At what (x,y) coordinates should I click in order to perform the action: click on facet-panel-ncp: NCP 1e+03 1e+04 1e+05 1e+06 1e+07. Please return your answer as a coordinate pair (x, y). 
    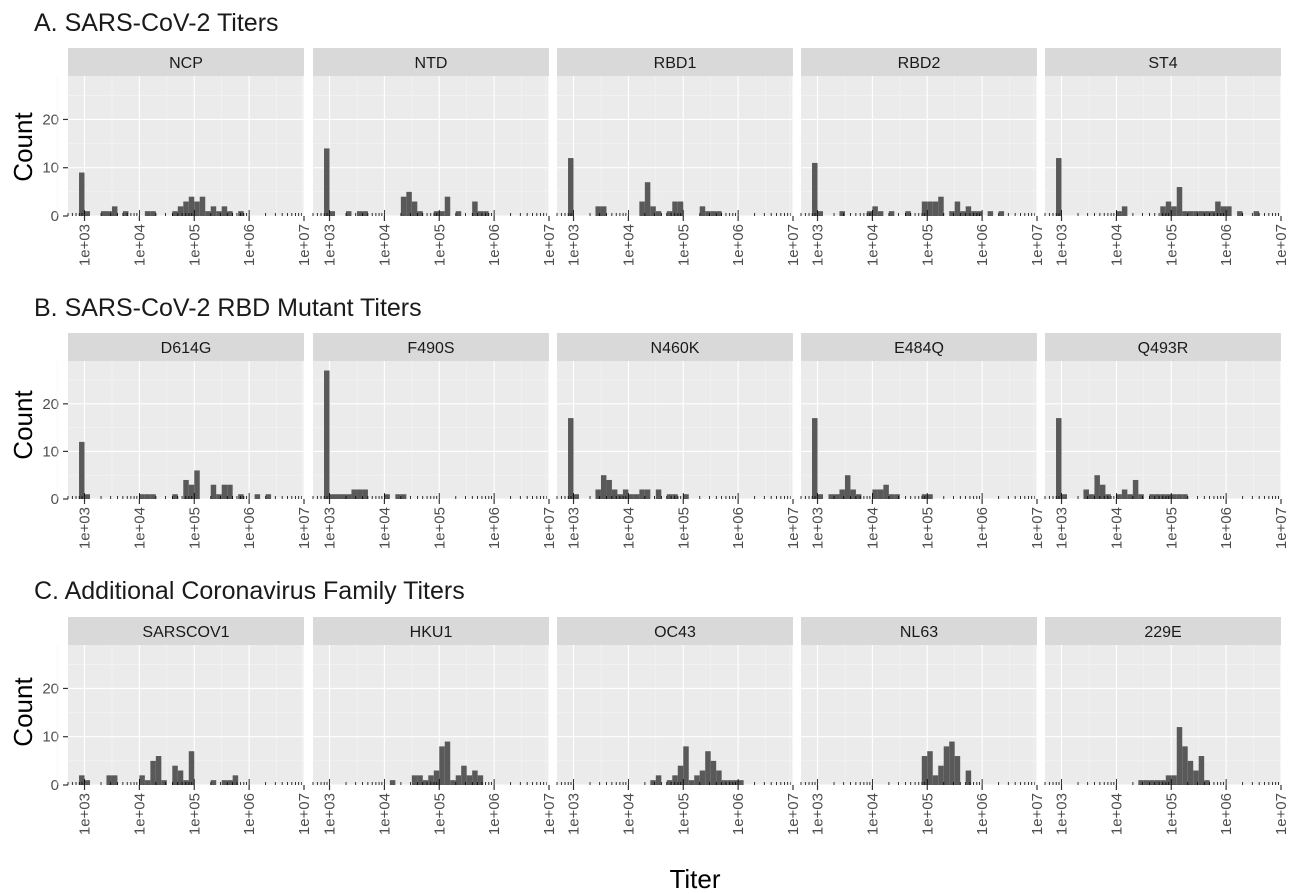
    Looking at the image, I should click on (184, 157).